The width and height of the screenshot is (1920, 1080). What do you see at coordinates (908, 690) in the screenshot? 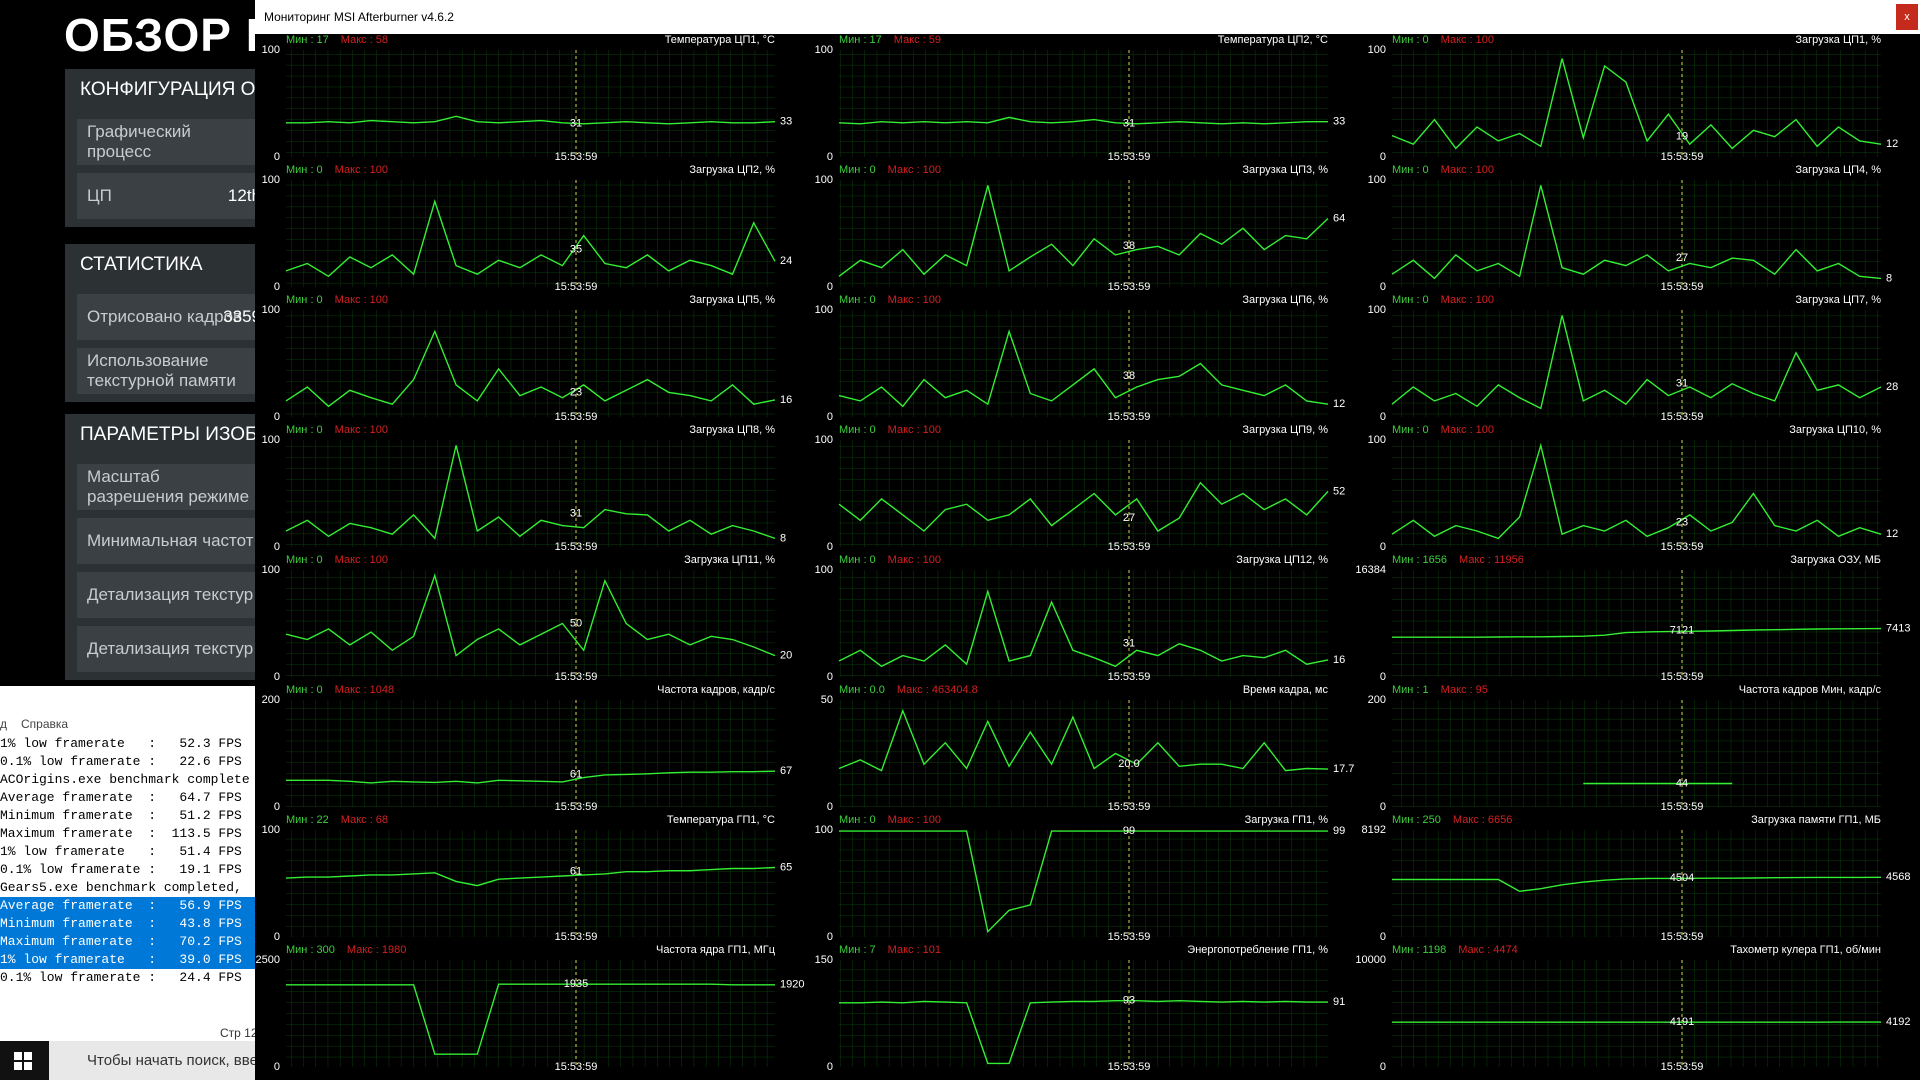
I see `min-max: Мин : 0.0 Макс : 463404.8` at bounding box center [908, 690].